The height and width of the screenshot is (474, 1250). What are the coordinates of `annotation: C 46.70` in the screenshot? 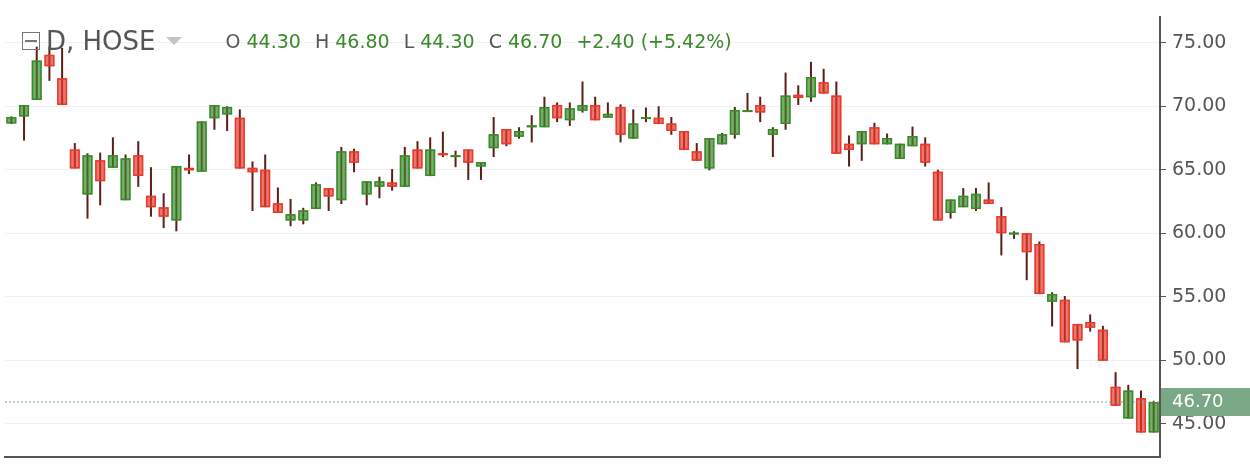 It's located at (525, 41).